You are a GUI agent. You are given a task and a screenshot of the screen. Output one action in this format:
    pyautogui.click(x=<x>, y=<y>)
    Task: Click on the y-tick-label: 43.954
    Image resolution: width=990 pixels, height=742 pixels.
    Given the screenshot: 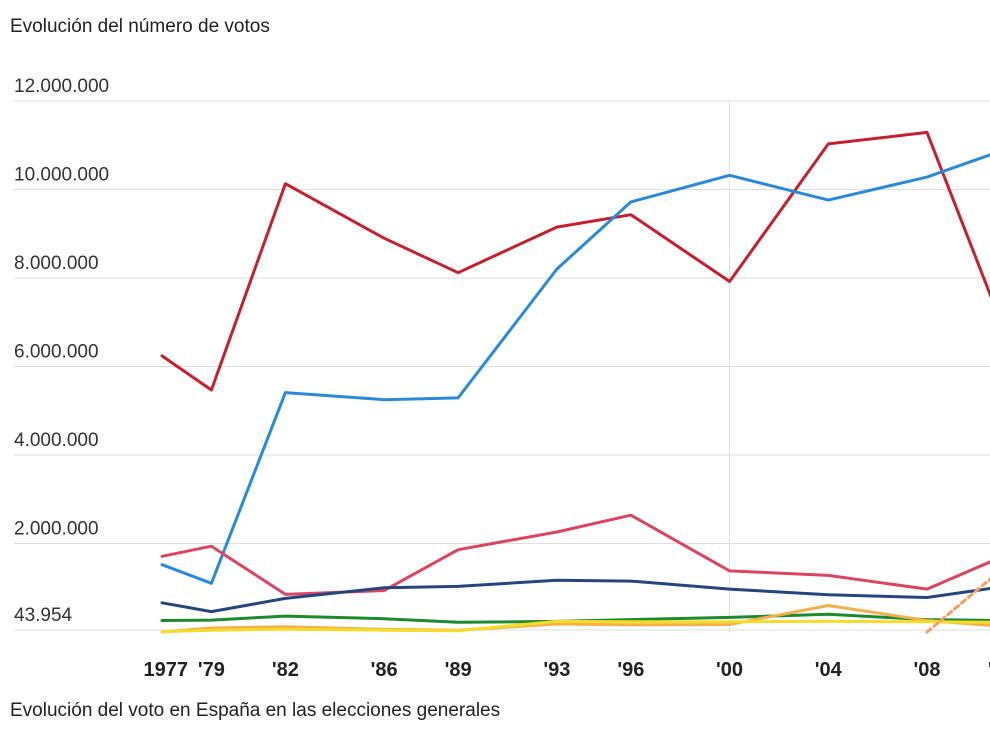 What is the action you would take?
    pyautogui.click(x=43, y=615)
    